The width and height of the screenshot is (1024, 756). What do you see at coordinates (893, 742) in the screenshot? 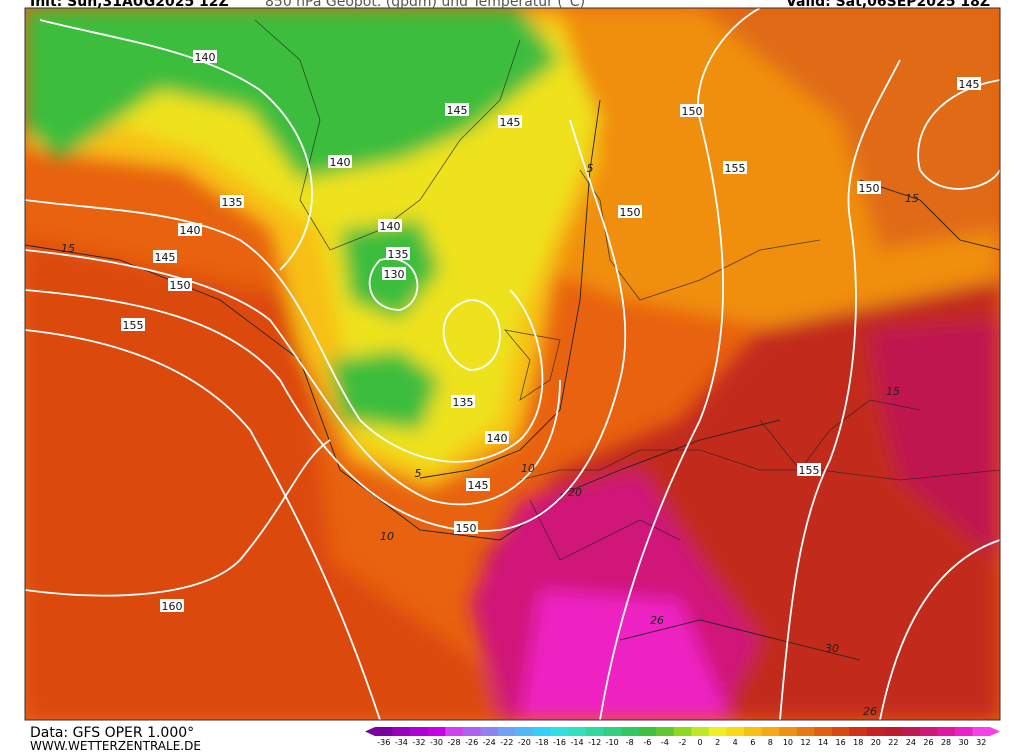
I see `colorbar-tick-label: 22` at bounding box center [893, 742].